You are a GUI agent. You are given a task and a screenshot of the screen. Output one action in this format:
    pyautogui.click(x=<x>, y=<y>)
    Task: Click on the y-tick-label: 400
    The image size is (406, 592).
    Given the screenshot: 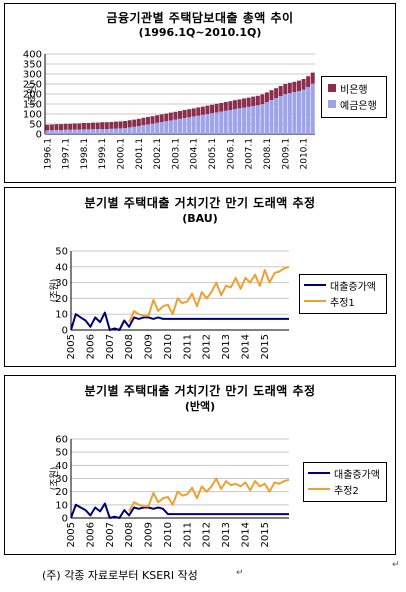 What is the action you would take?
    pyautogui.click(x=32, y=55)
    